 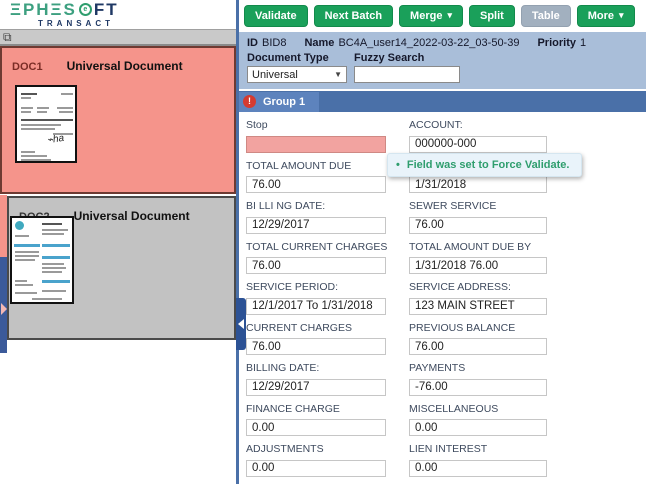 I want to click on chevron-down-icon: ▼, so click(x=338, y=74).